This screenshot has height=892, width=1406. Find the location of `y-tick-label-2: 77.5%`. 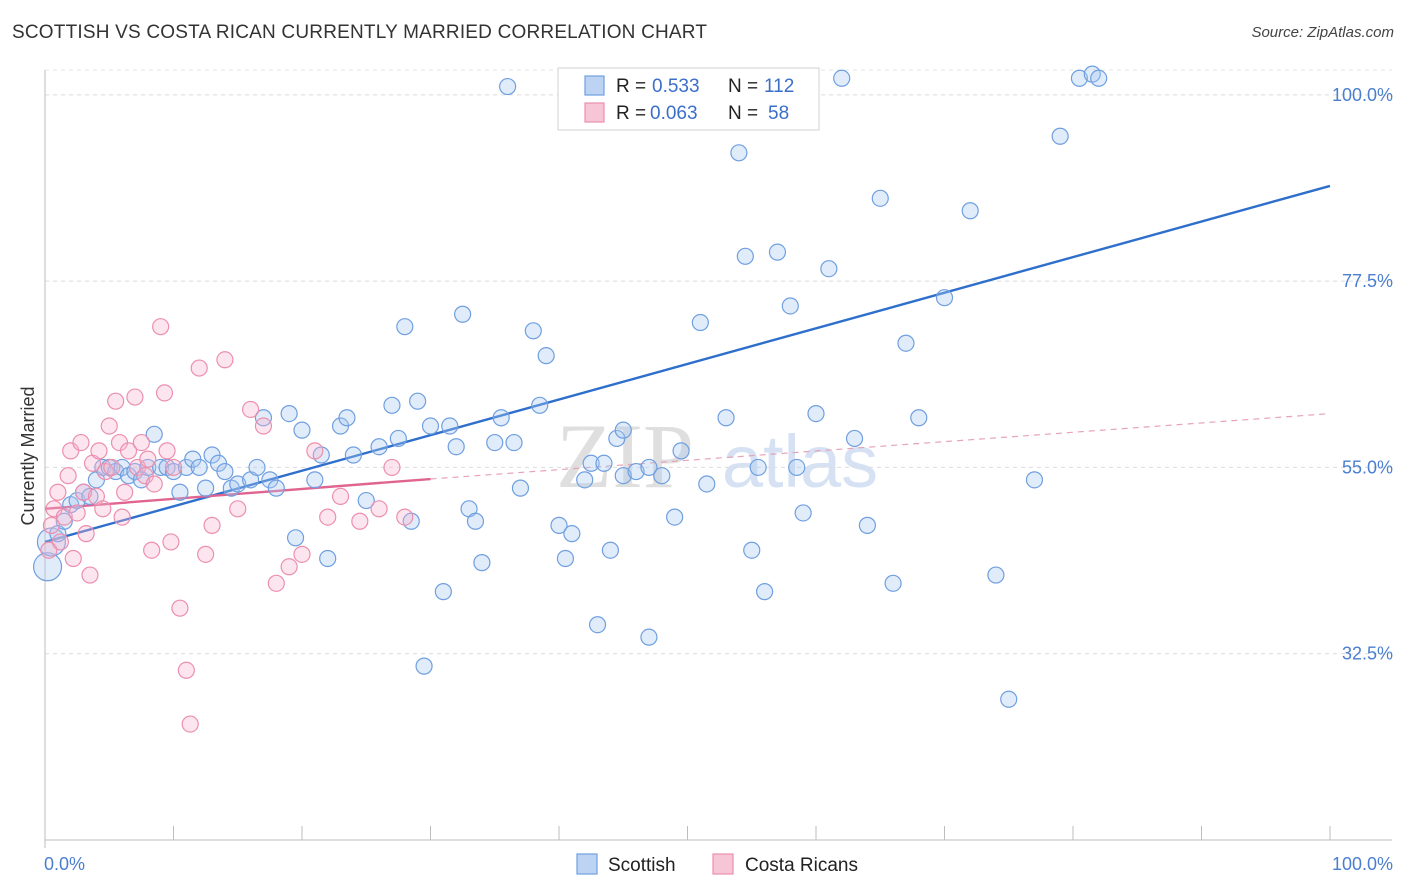

y-tick-label-2: 77.5% is located at coordinates (1367, 281).